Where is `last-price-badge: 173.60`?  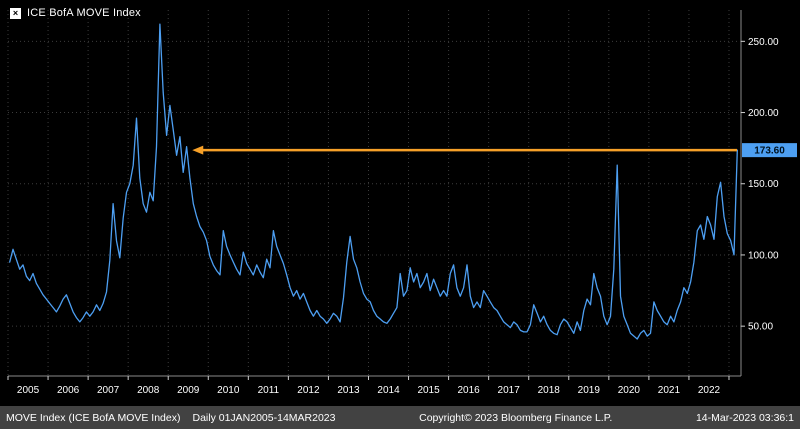 last-price-badge: 173.60 is located at coordinates (769, 150).